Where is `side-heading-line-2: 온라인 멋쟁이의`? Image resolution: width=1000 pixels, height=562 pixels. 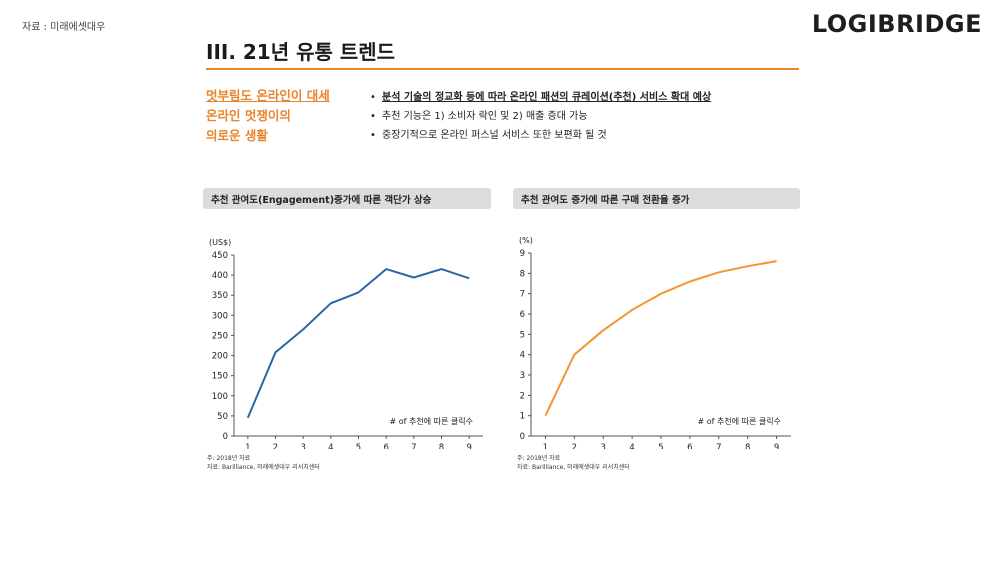
side-heading-line-2: 온라인 멋쟁이의 is located at coordinates (248, 115).